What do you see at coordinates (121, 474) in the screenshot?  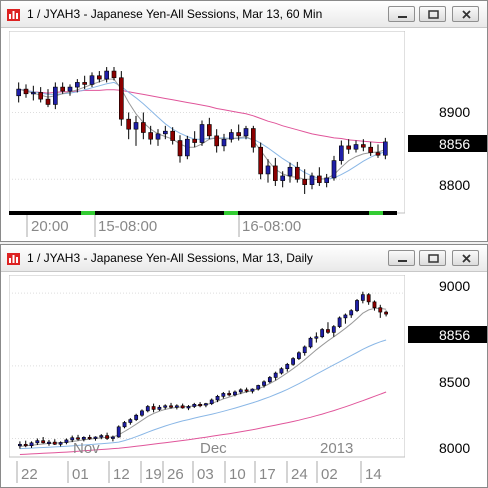 I see `date-label: 12` at bounding box center [121, 474].